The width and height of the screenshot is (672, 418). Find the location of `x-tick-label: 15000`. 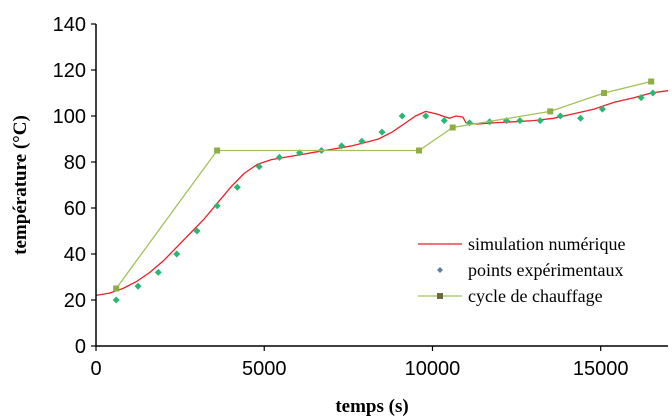

x-tick-label: 15000 is located at coordinates (601, 369).